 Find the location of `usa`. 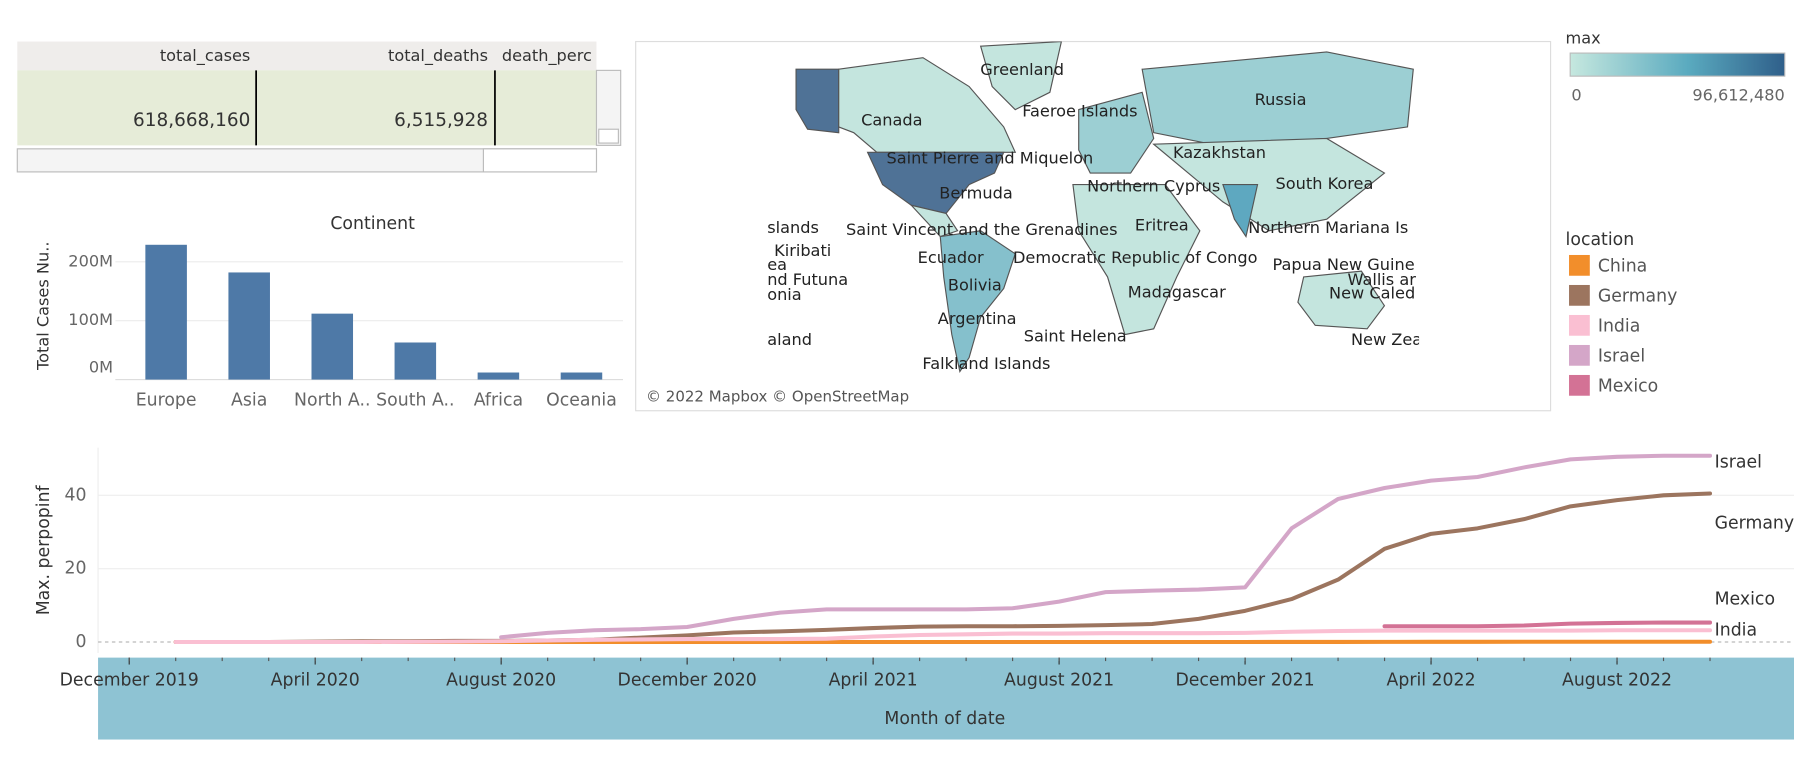

usa is located at coordinates (935, 183).